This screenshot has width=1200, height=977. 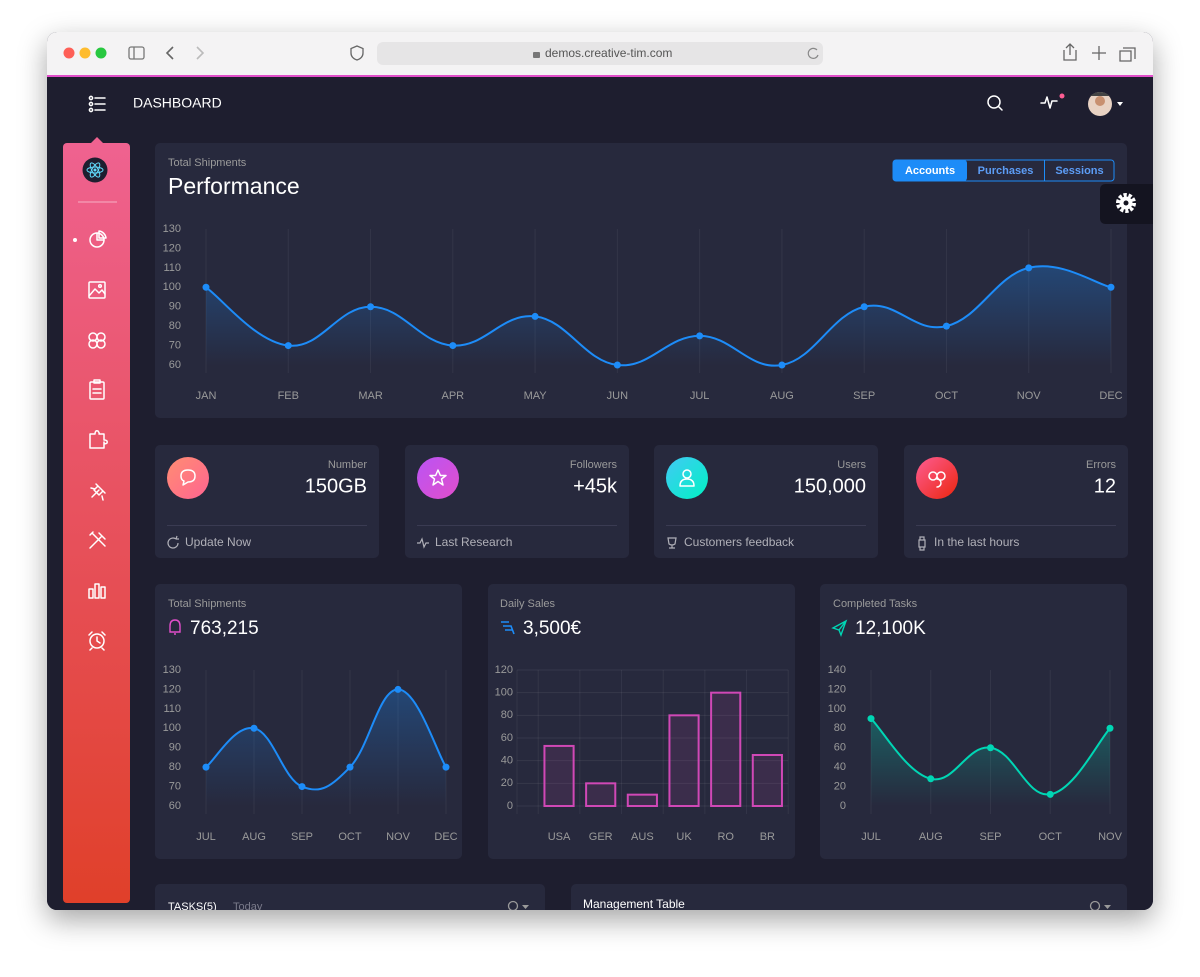 What do you see at coordinates (188, 478) in the screenshot?
I see `stat-icon-bg` at bounding box center [188, 478].